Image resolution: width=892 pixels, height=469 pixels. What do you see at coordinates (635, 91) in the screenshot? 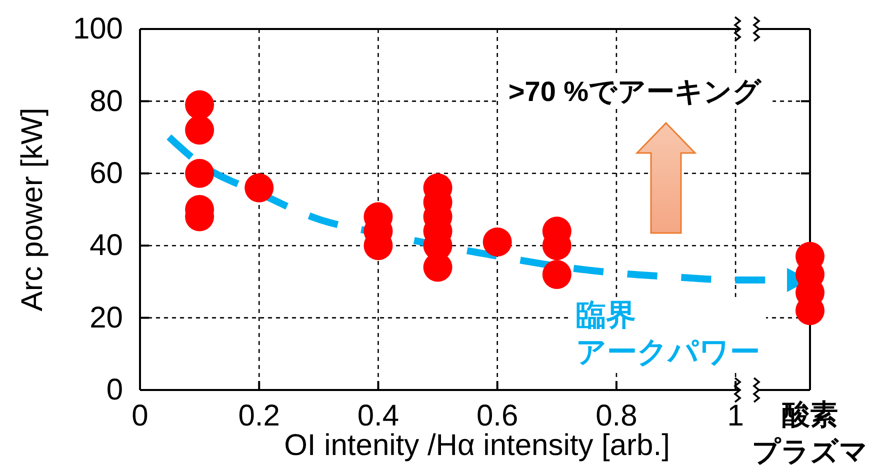
I see `annotation: >70 %でアーキング` at bounding box center [635, 91].